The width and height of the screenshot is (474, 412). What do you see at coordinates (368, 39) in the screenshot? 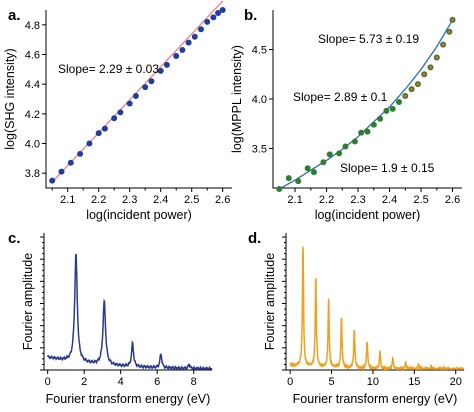
I see `slope-annotation: Slope= 5.73 ± 0.19` at bounding box center [368, 39].